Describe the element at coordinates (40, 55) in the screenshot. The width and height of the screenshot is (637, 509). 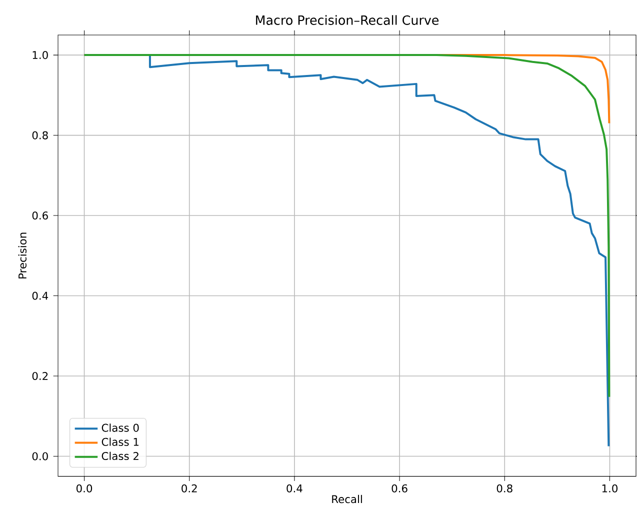
I see `y-tick-label: 1.0` at that location.